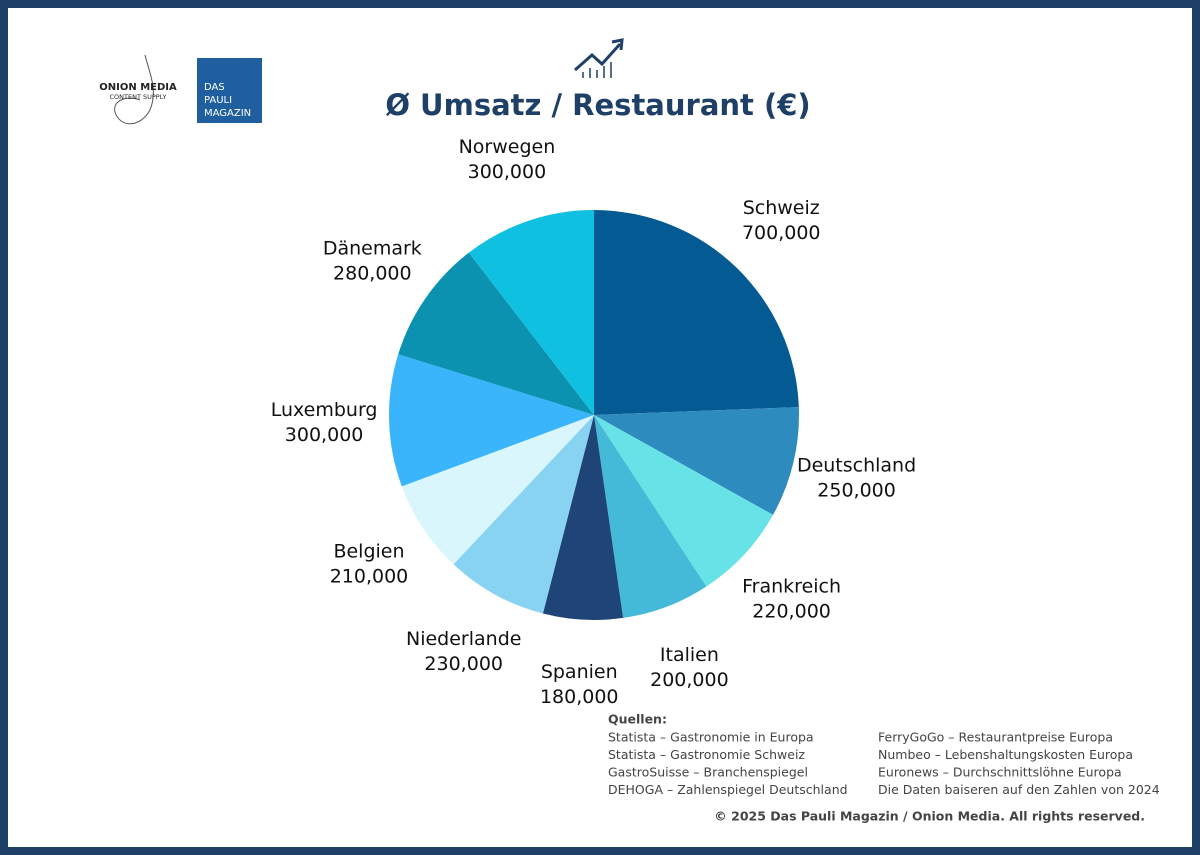  I want to click on slice-label: Italien, so click(689, 655).